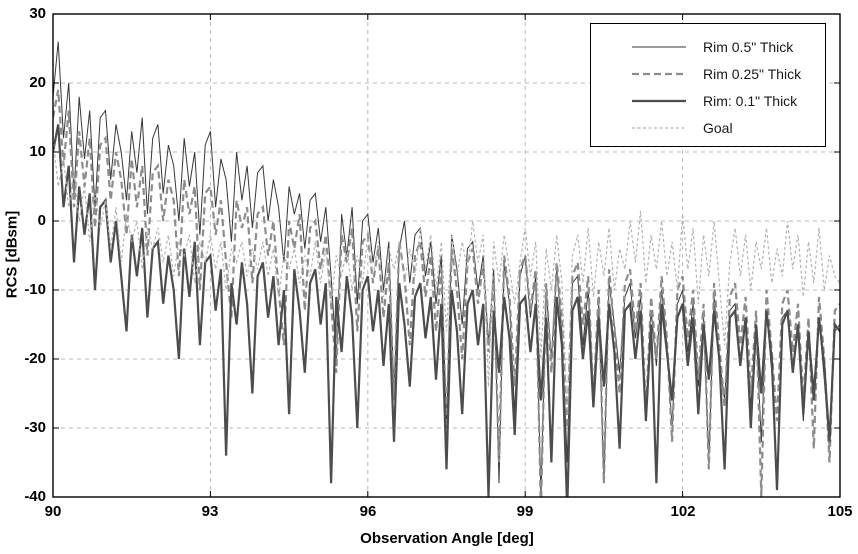  What do you see at coordinates (718, 127) in the screenshot?
I see `legend-label: Goal` at bounding box center [718, 127].